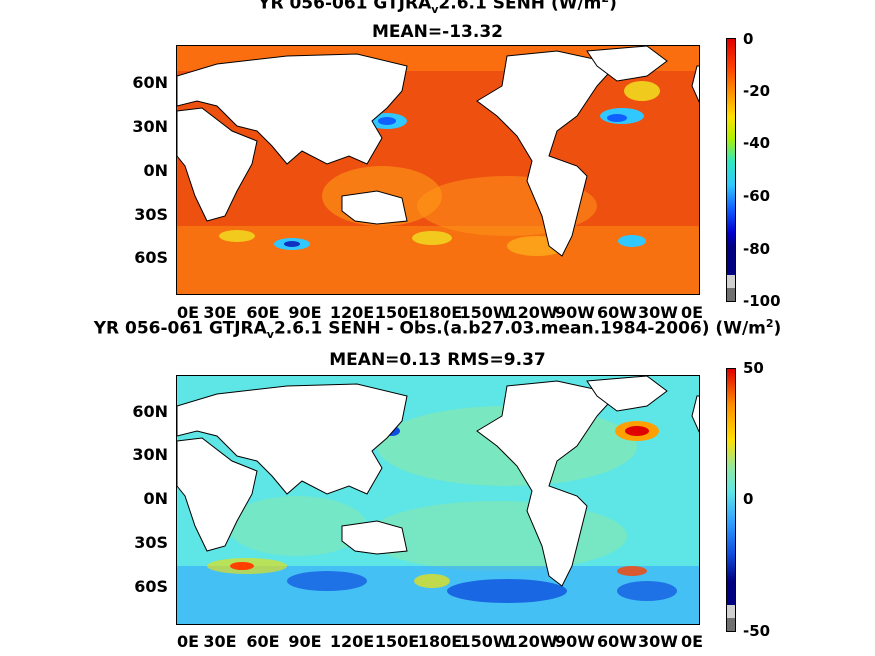  What do you see at coordinates (757, 143) in the screenshot?
I see `colorbar-tick: -40` at bounding box center [757, 143].